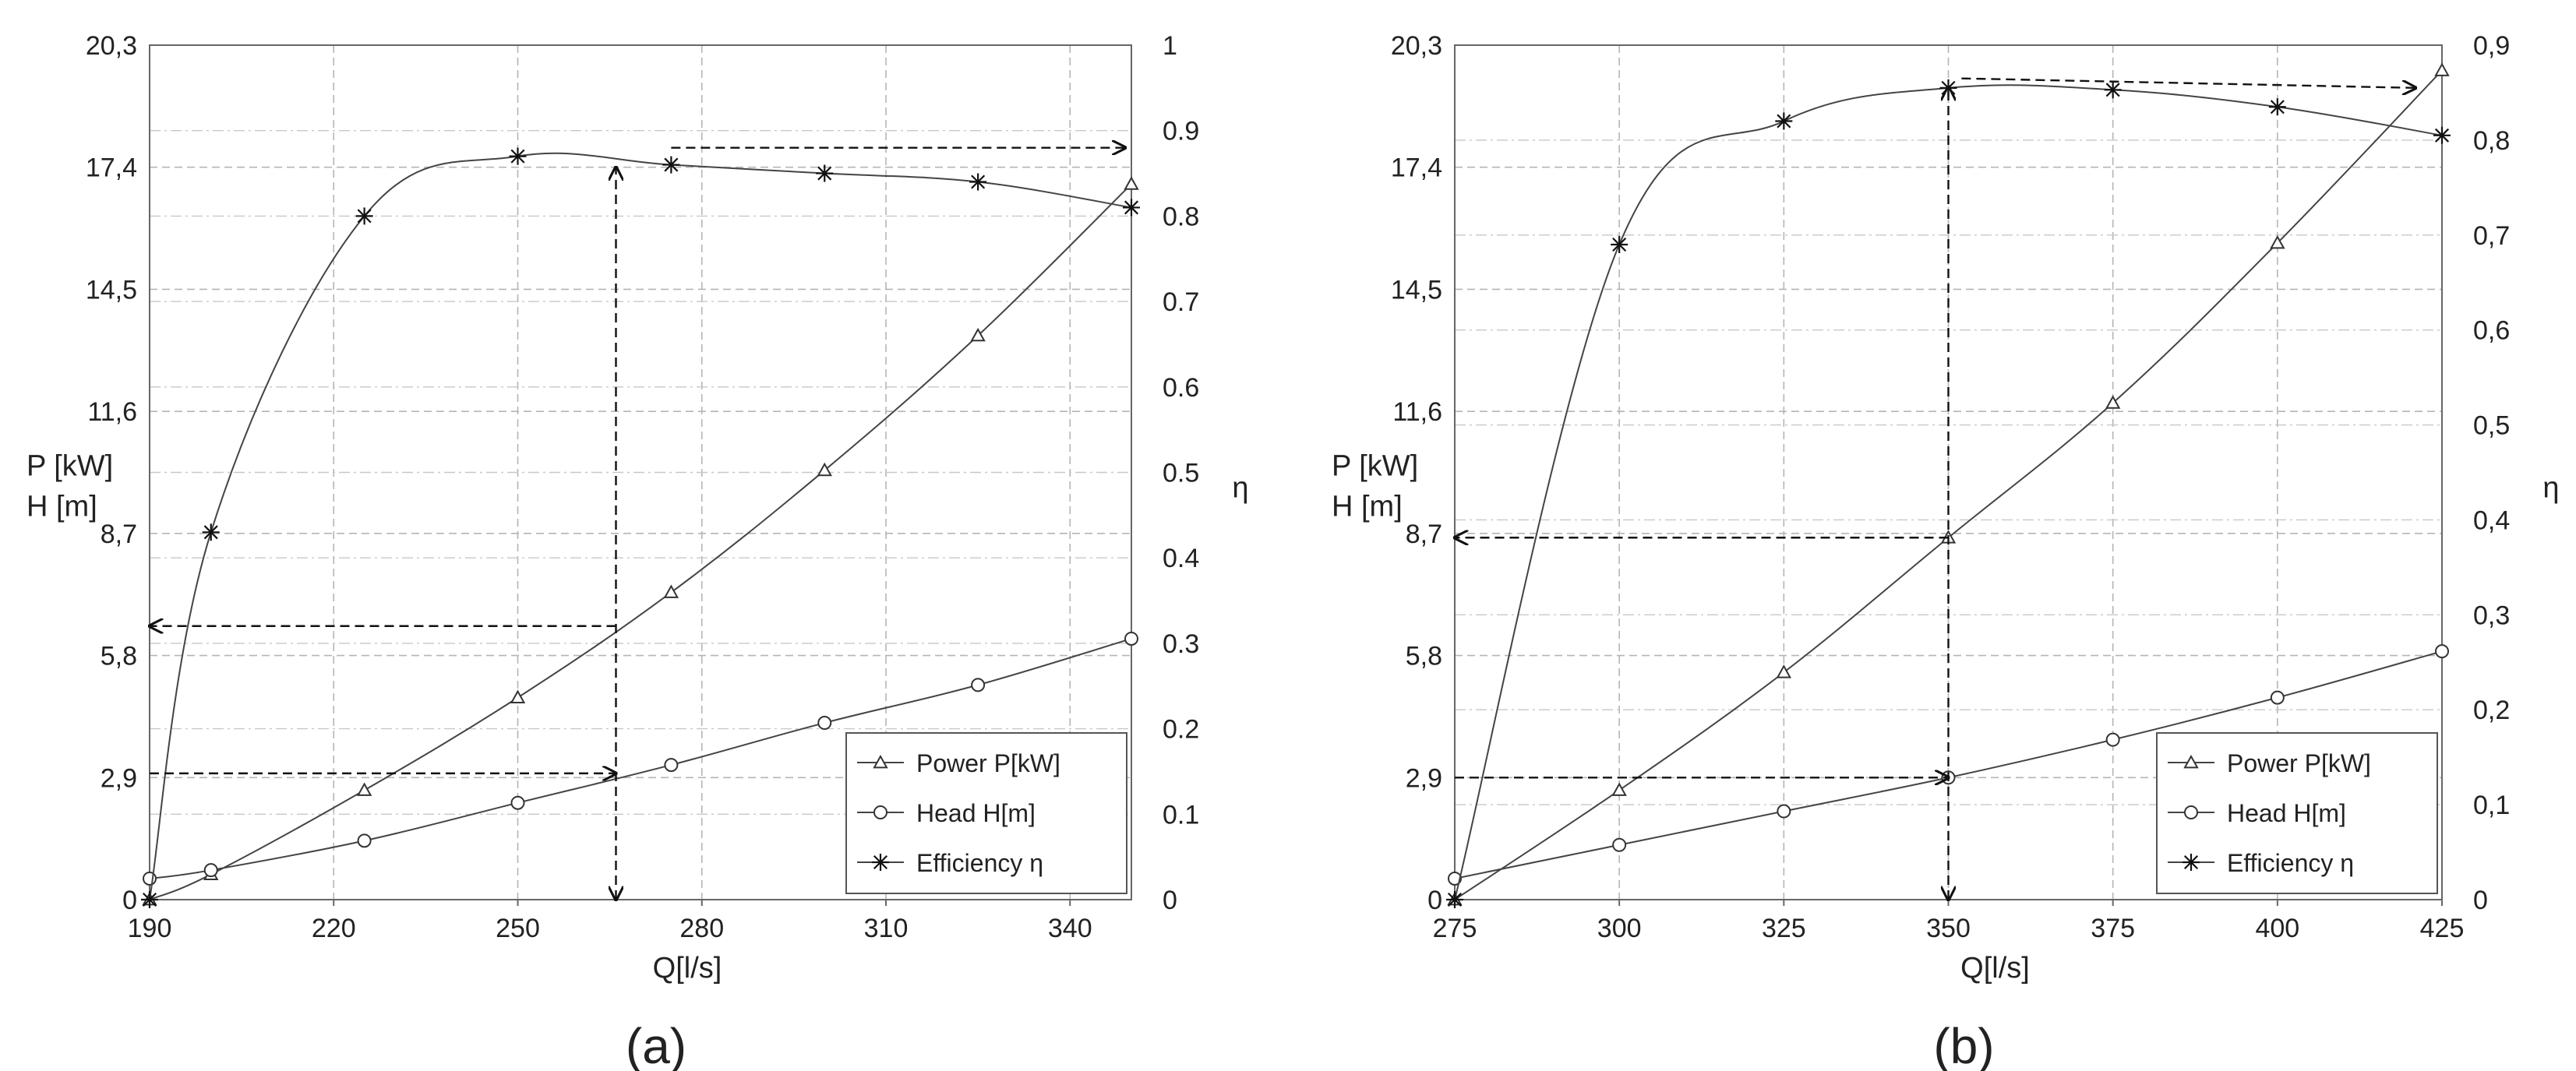 This screenshot has height=1071, width=2576. Describe the element at coordinates (150, 929) in the screenshot. I see `x-tick-label: 190` at that location.